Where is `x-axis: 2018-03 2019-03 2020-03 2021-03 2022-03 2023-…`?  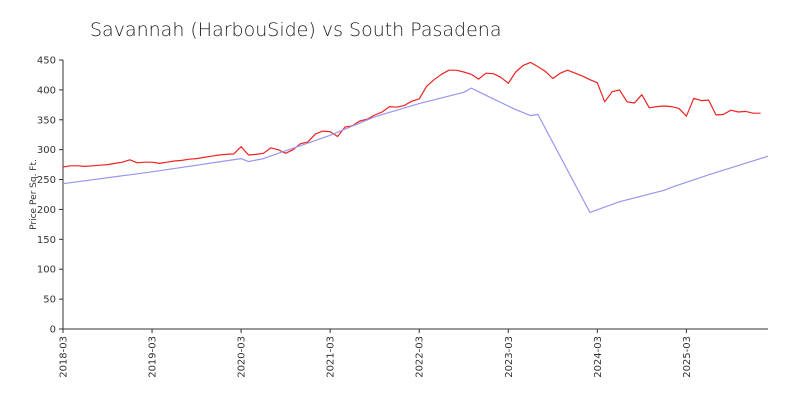 x-axis: 2018-03 2019-03 2020-03 2021-03 2022-03 2023-… is located at coordinates (413, 353).